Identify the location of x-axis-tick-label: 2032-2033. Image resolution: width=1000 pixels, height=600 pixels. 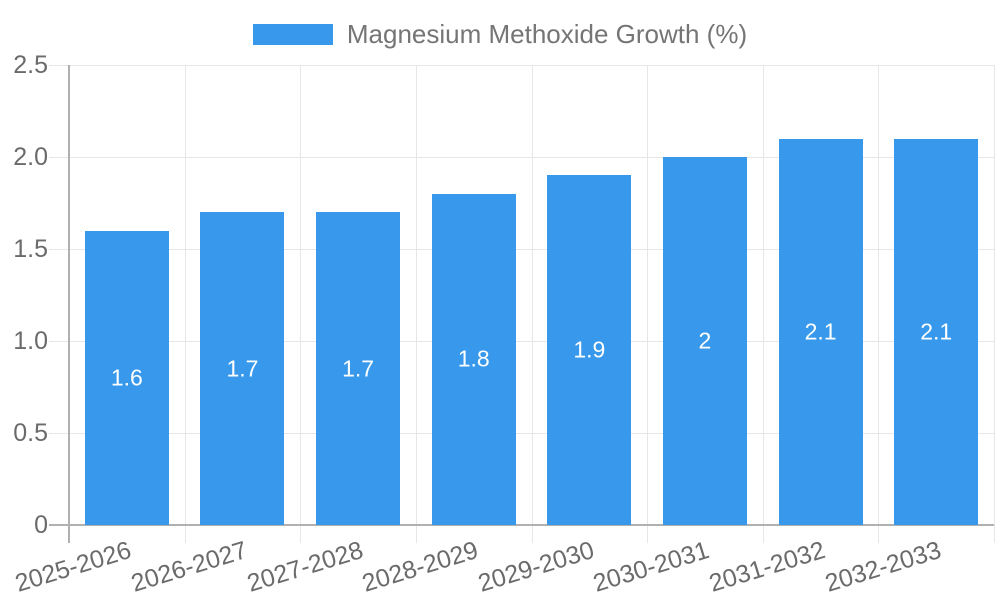
(883, 567).